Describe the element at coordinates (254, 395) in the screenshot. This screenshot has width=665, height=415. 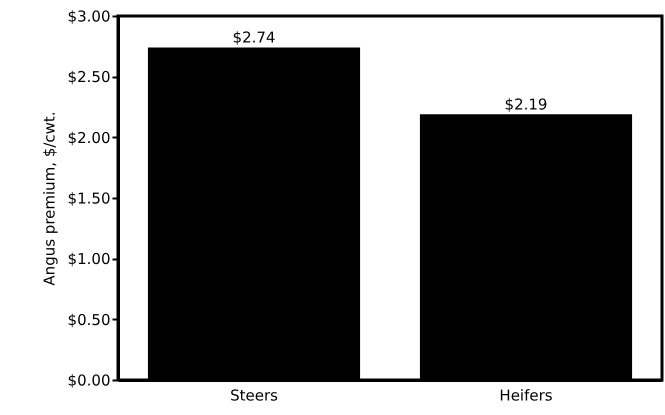
I see `x-tick-label: Steers` at that location.